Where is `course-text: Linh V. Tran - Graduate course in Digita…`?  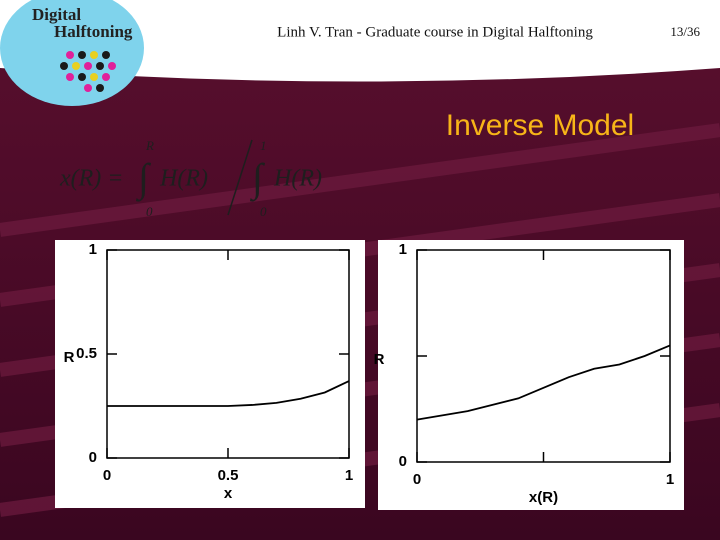
course-text: Linh V. Tran - Graduate course in Digita… is located at coordinates (435, 32).